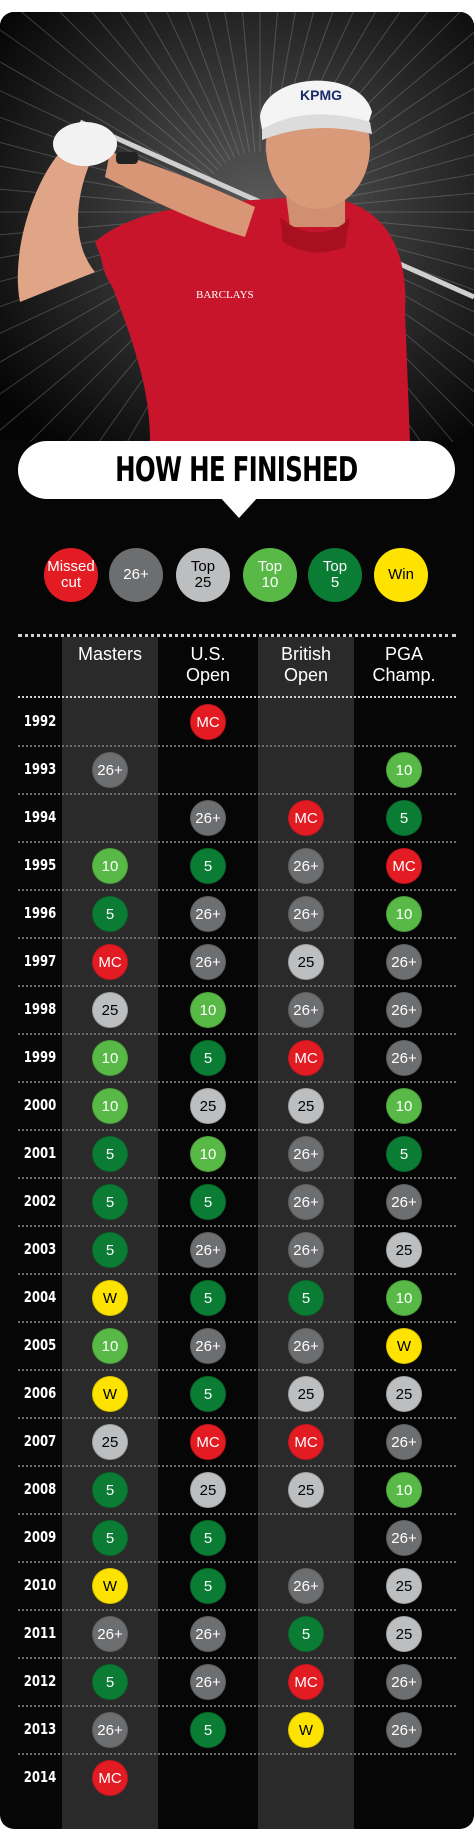  I want to click on year-label: 2000, so click(40, 1105).